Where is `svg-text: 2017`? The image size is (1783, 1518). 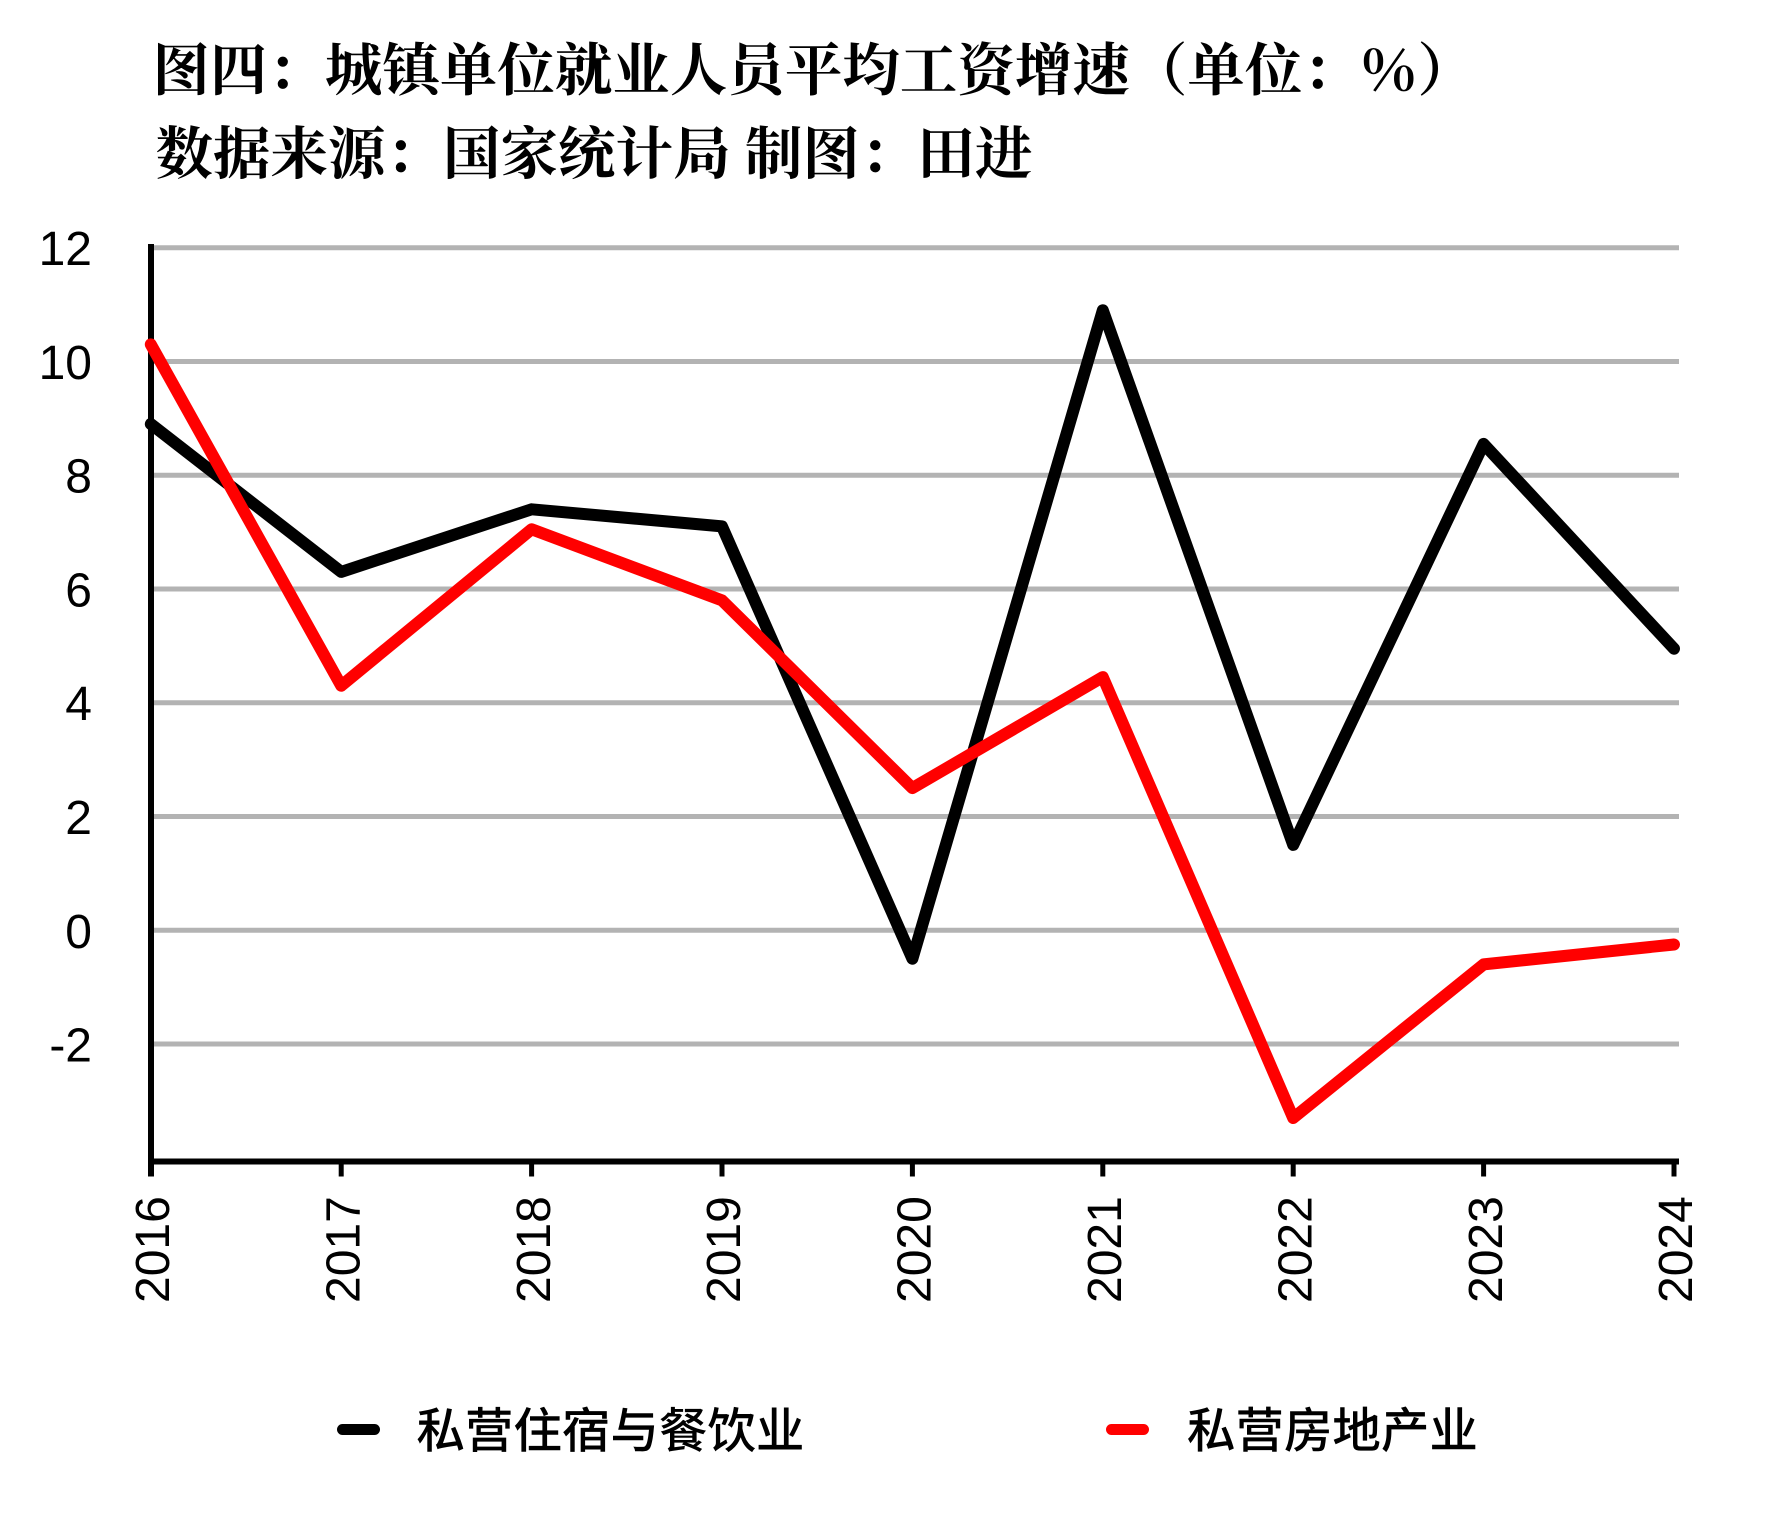
svg-text: 2017 is located at coordinates (343, 1249).